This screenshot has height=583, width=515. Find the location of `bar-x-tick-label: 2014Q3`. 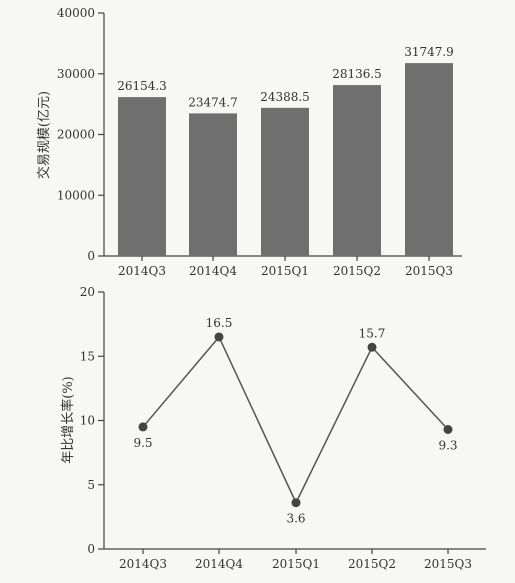

bar-x-tick-label: 2014Q3 is located at coordinates (142, 271).